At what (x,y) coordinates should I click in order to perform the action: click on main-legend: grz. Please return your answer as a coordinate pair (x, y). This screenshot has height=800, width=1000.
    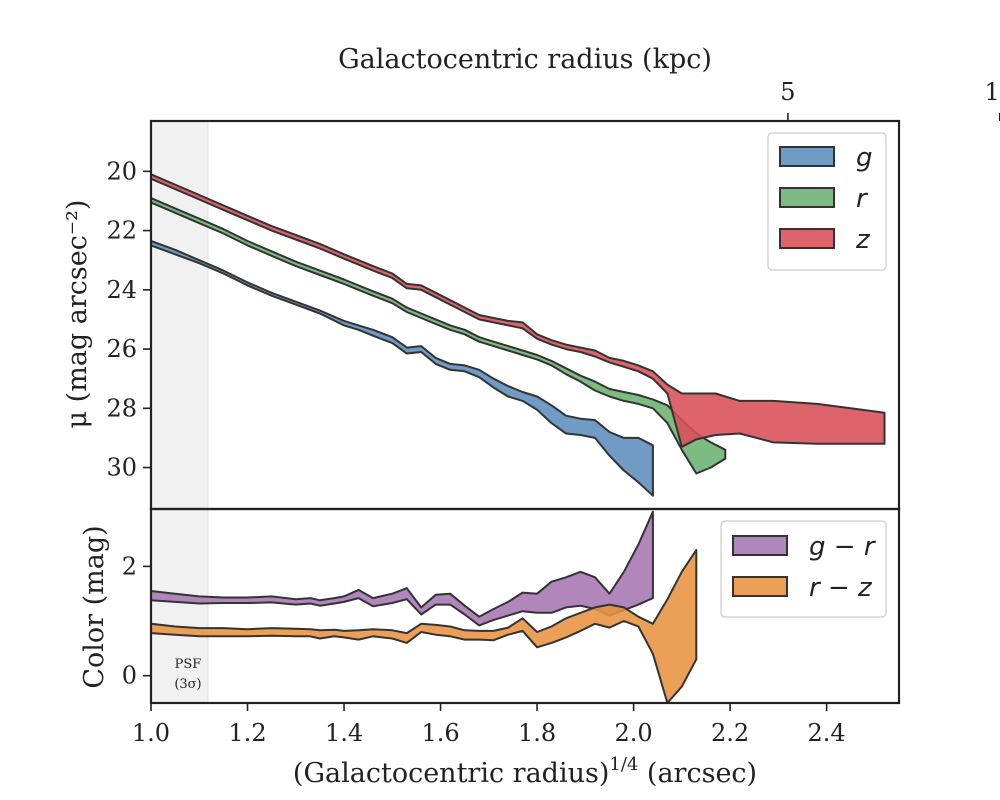
    Looking at the image, I should click on (827, 201).